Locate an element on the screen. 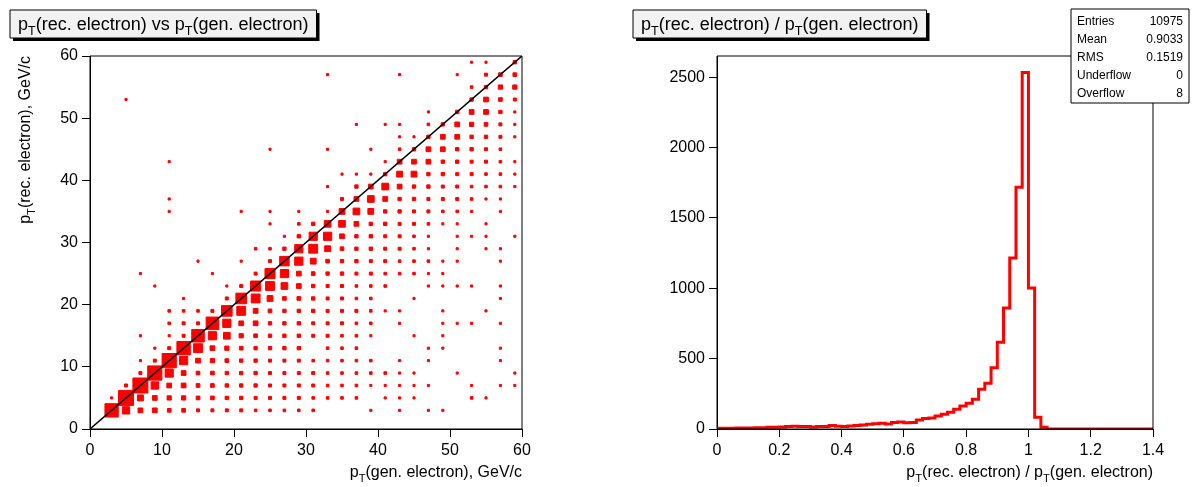  y-tick-label: 500 is located at coordinates (692, 358).